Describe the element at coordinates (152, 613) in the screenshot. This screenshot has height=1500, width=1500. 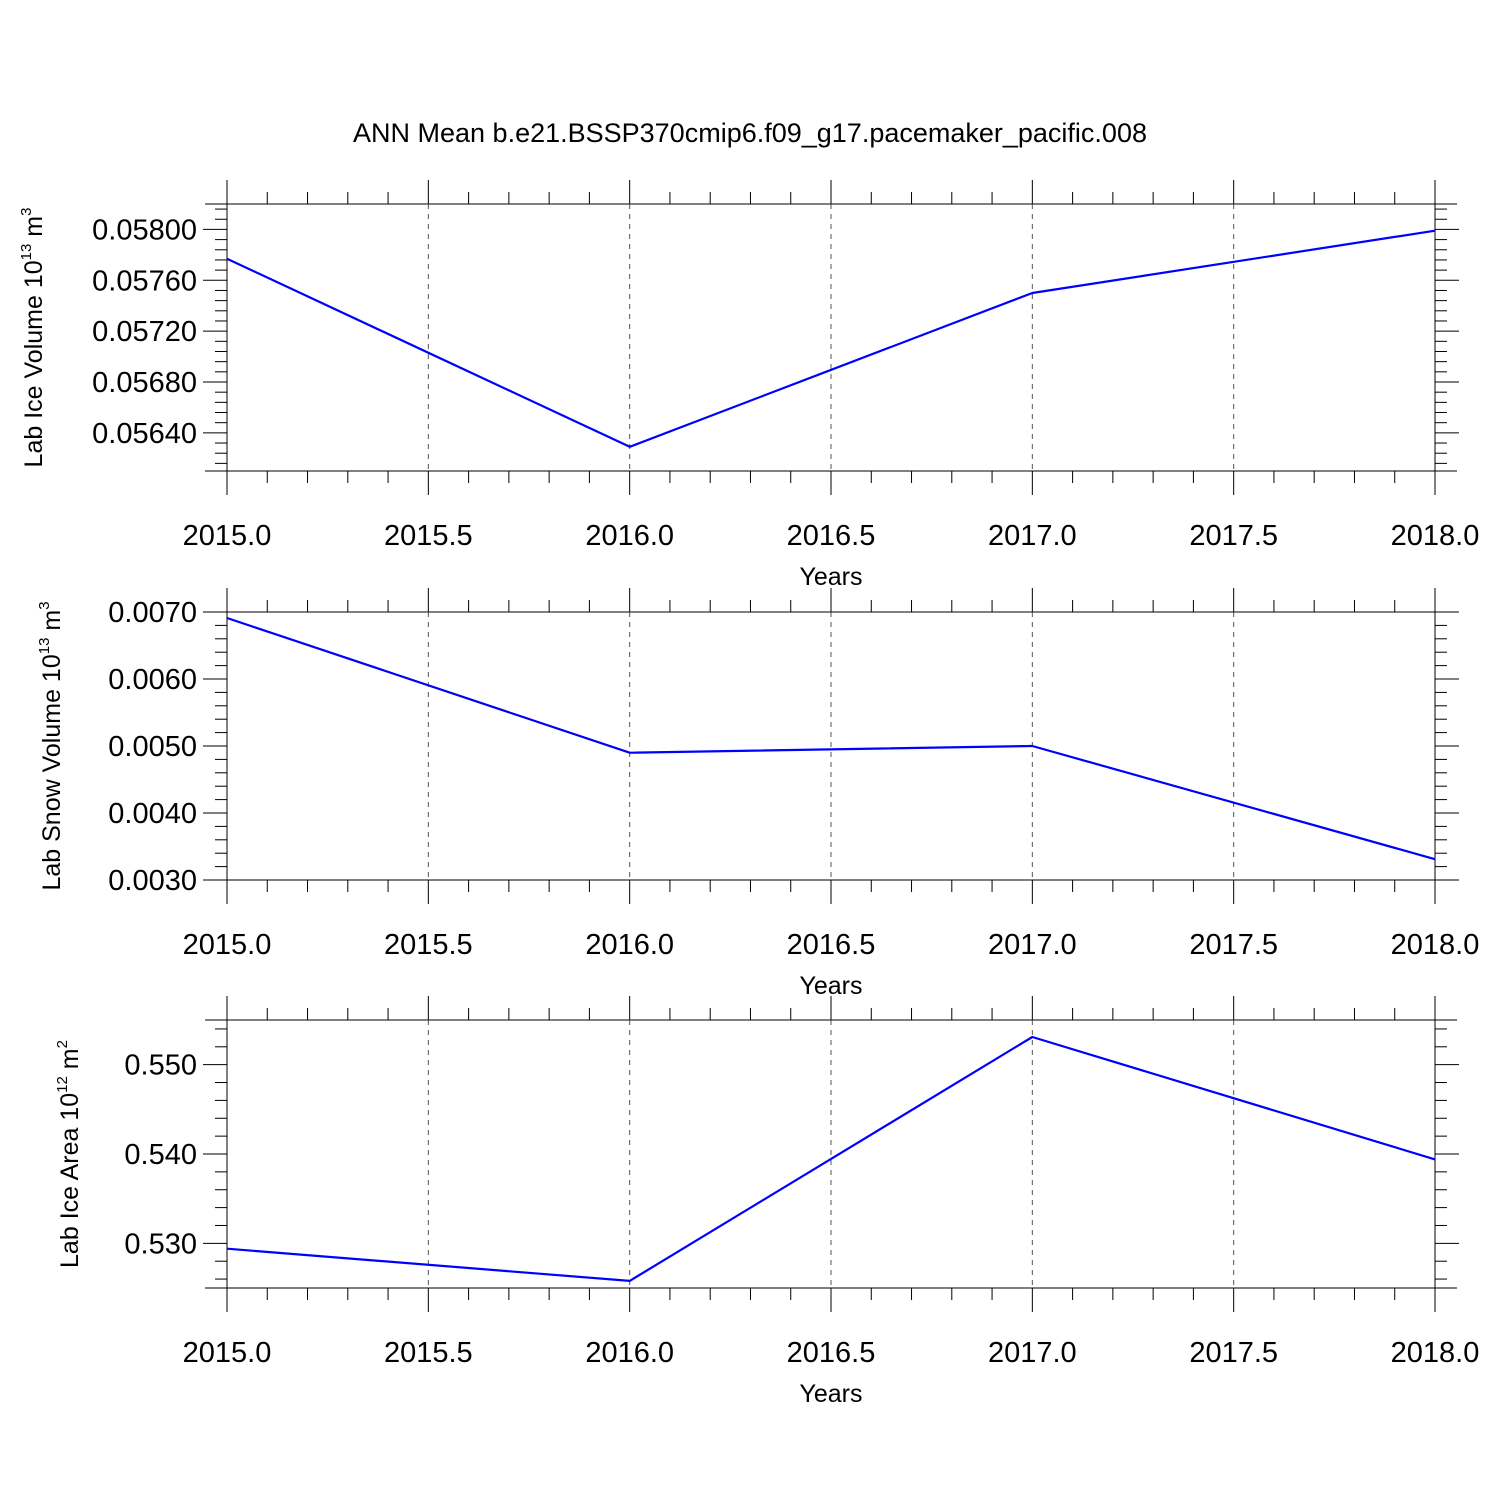
I see `y-tick-label: 0.0070` at that location.